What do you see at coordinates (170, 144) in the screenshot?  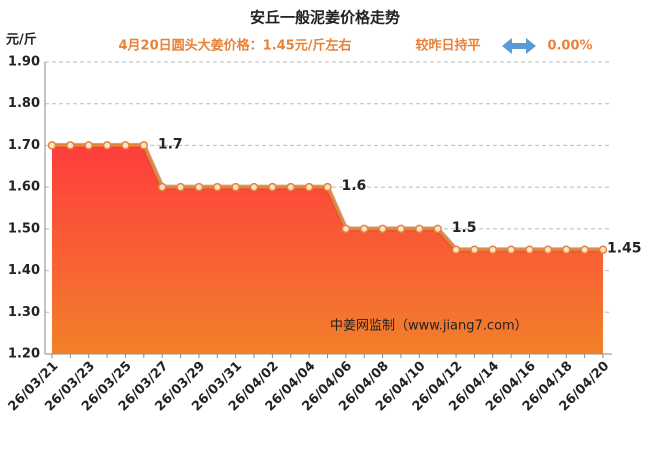 I see `value-label: 1.7` at bounding box center [170, 144].